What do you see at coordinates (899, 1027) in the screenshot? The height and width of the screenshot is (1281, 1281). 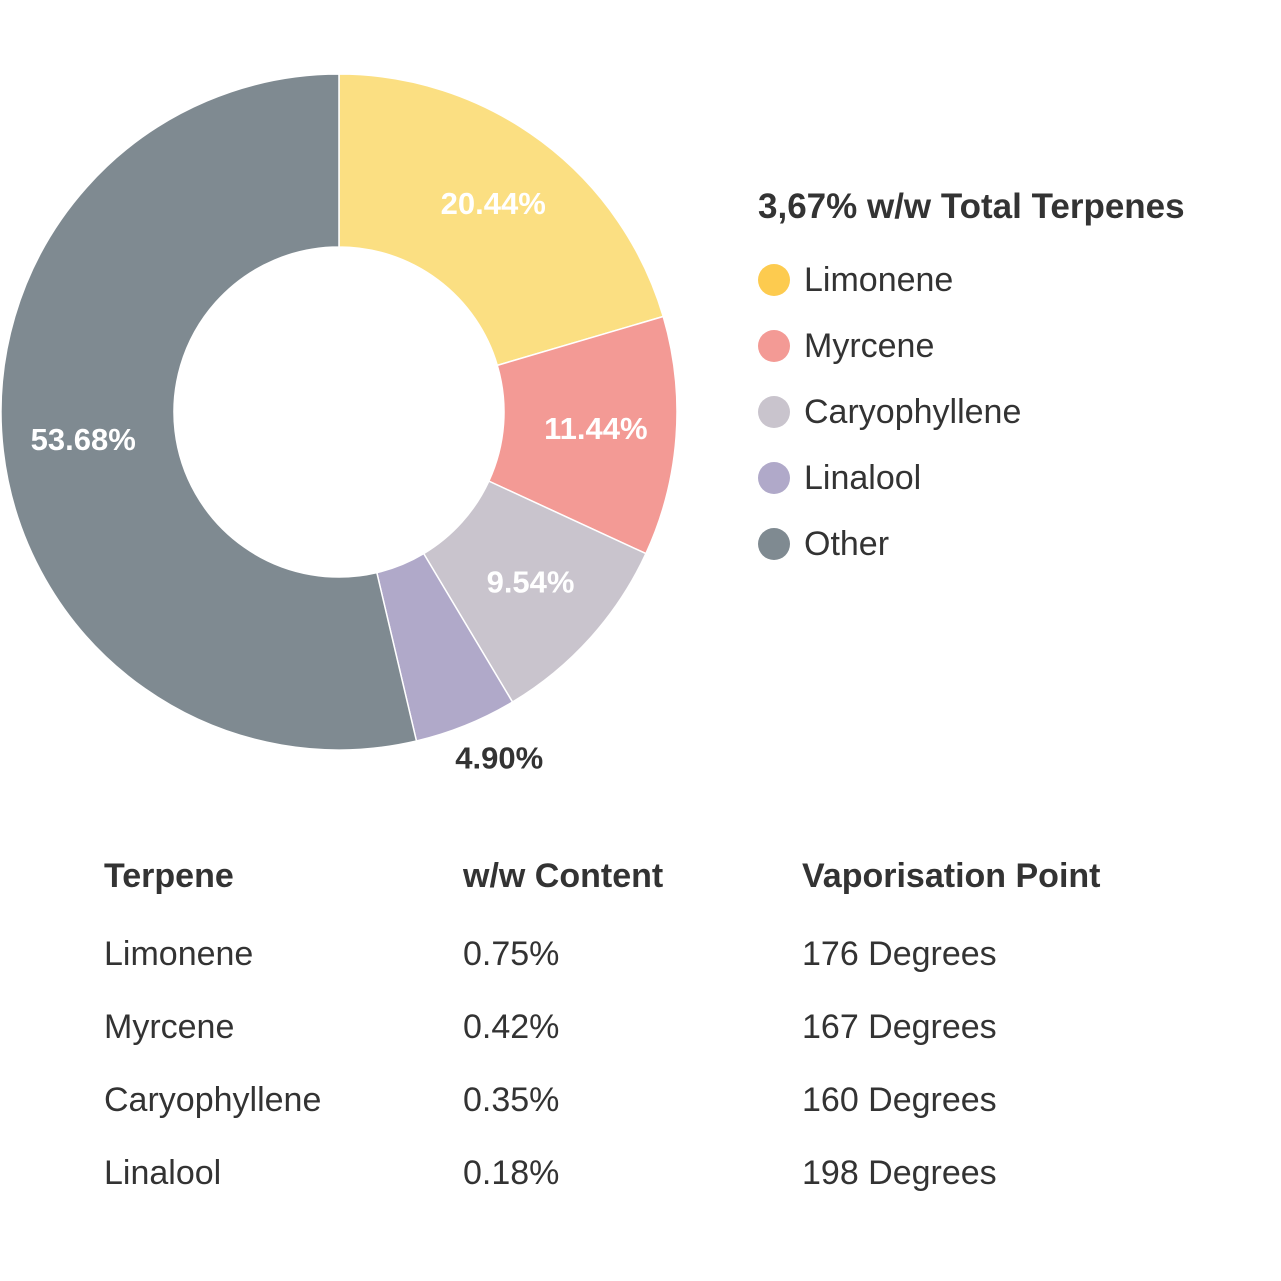 I see `table-cell: 167 Degrees` at bounding box center [899, 1027].